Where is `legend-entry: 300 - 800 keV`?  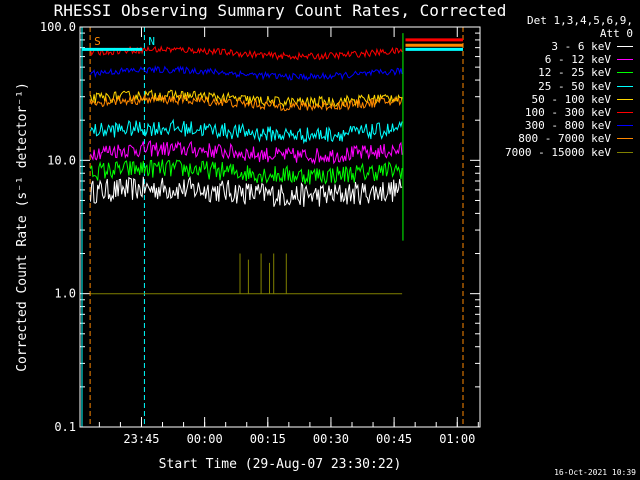 legend-entry: 300 - 800 keV is located at coordinates (555, 125).